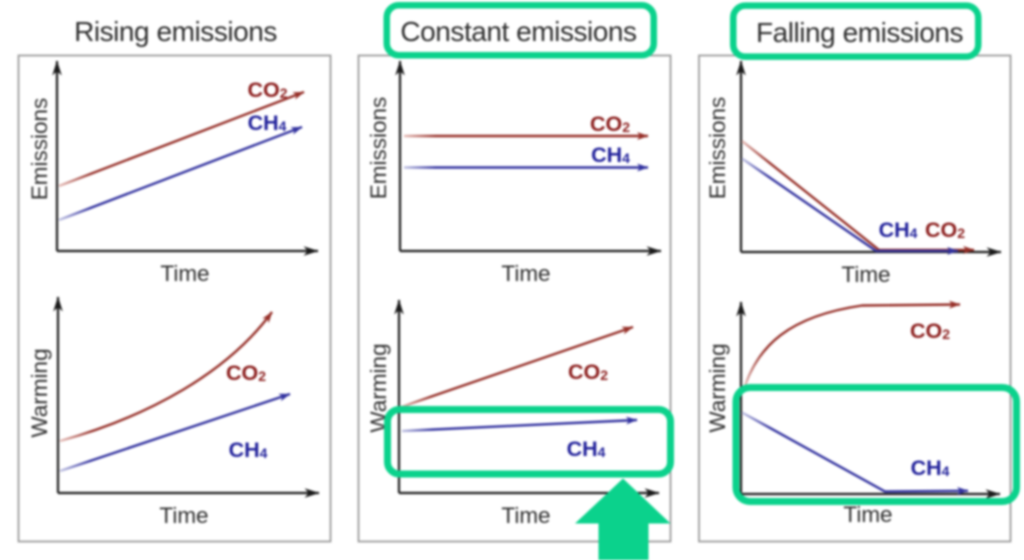  I want to click on svg-text: Rising emissions, so click(175, 31).